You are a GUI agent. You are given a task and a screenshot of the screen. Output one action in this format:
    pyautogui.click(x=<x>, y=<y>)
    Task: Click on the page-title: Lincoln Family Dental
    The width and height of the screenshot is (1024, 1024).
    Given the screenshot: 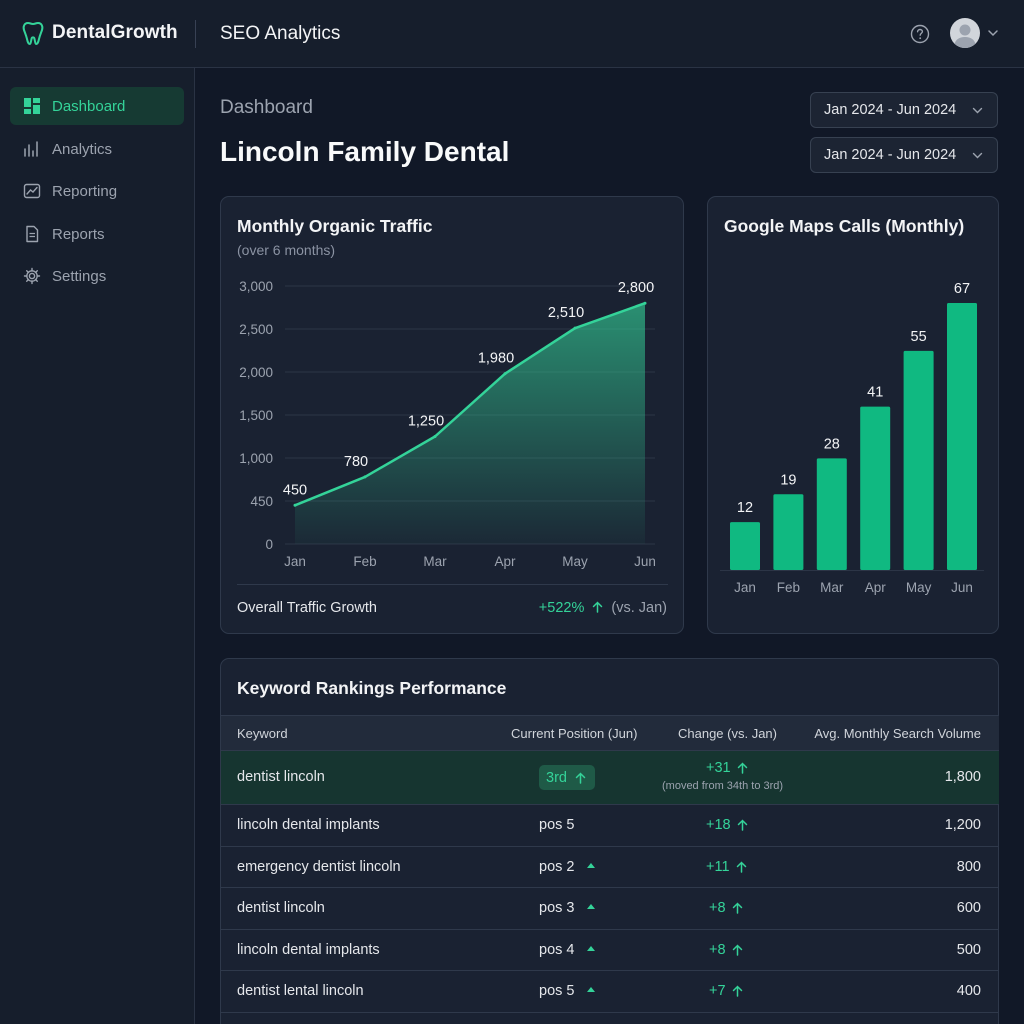 What is the action you would take?
    pyautogui.click(x=365, y=151)
    